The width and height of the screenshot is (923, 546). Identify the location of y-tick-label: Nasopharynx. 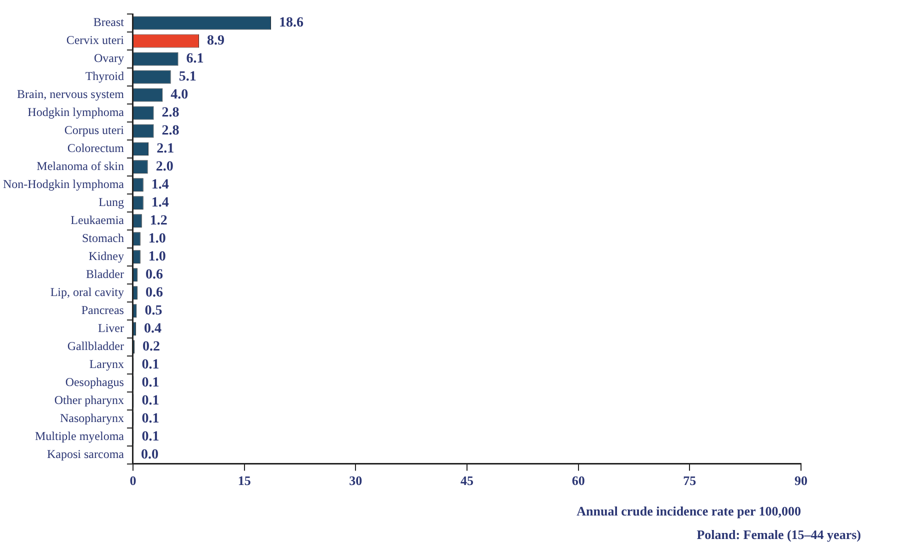
(92, 417).